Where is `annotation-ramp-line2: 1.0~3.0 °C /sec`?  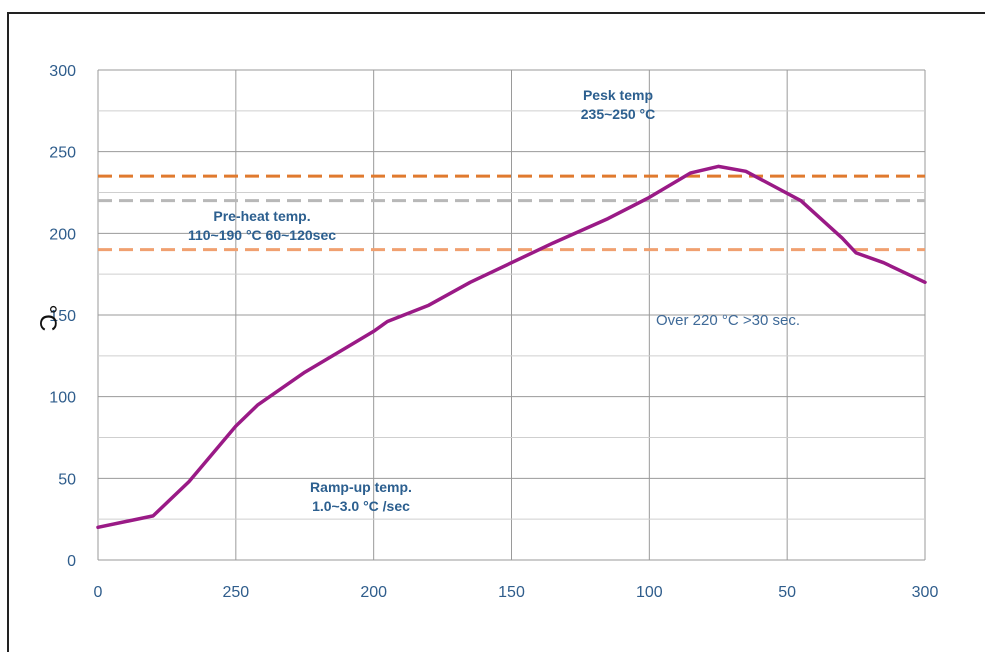 annotation-ramp-line2: 1.0~3.0 °C /sec is located at coordinates (361, 506).